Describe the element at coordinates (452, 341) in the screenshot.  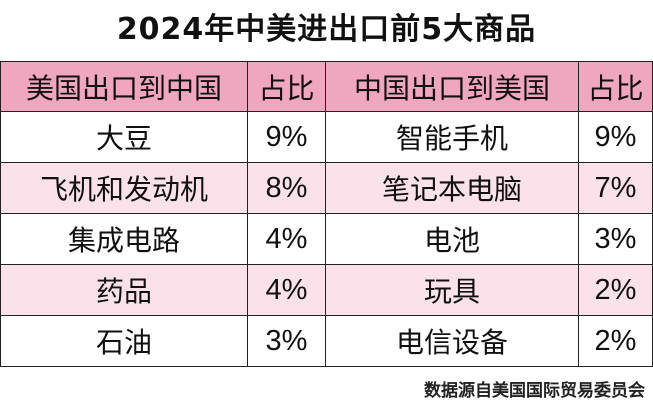
I see `cn-item: 电信设备` at that location.